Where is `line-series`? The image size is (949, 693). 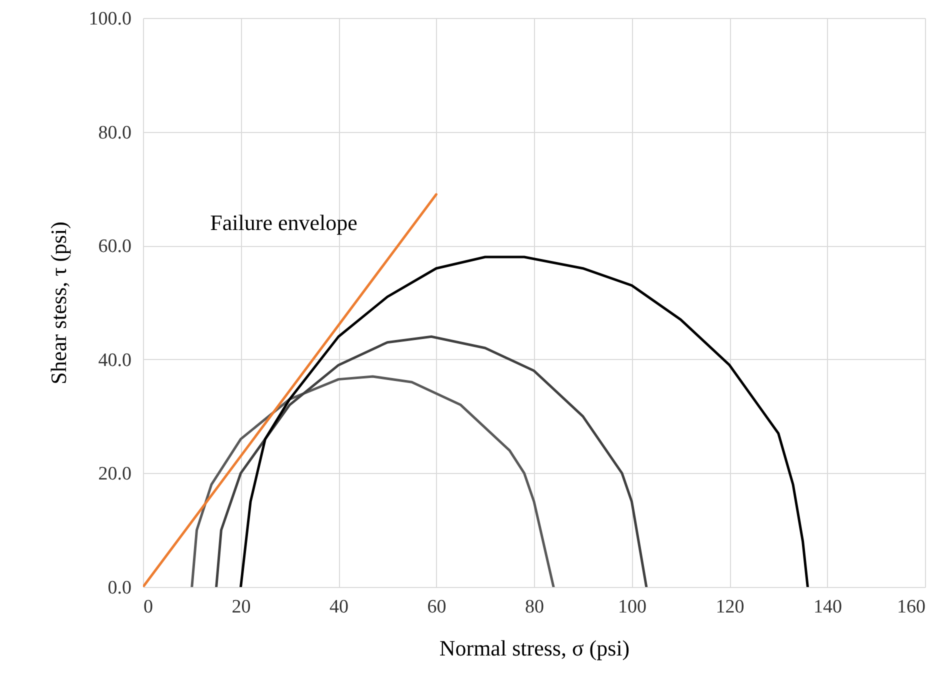 line-series is located at coordinates (372, 481).